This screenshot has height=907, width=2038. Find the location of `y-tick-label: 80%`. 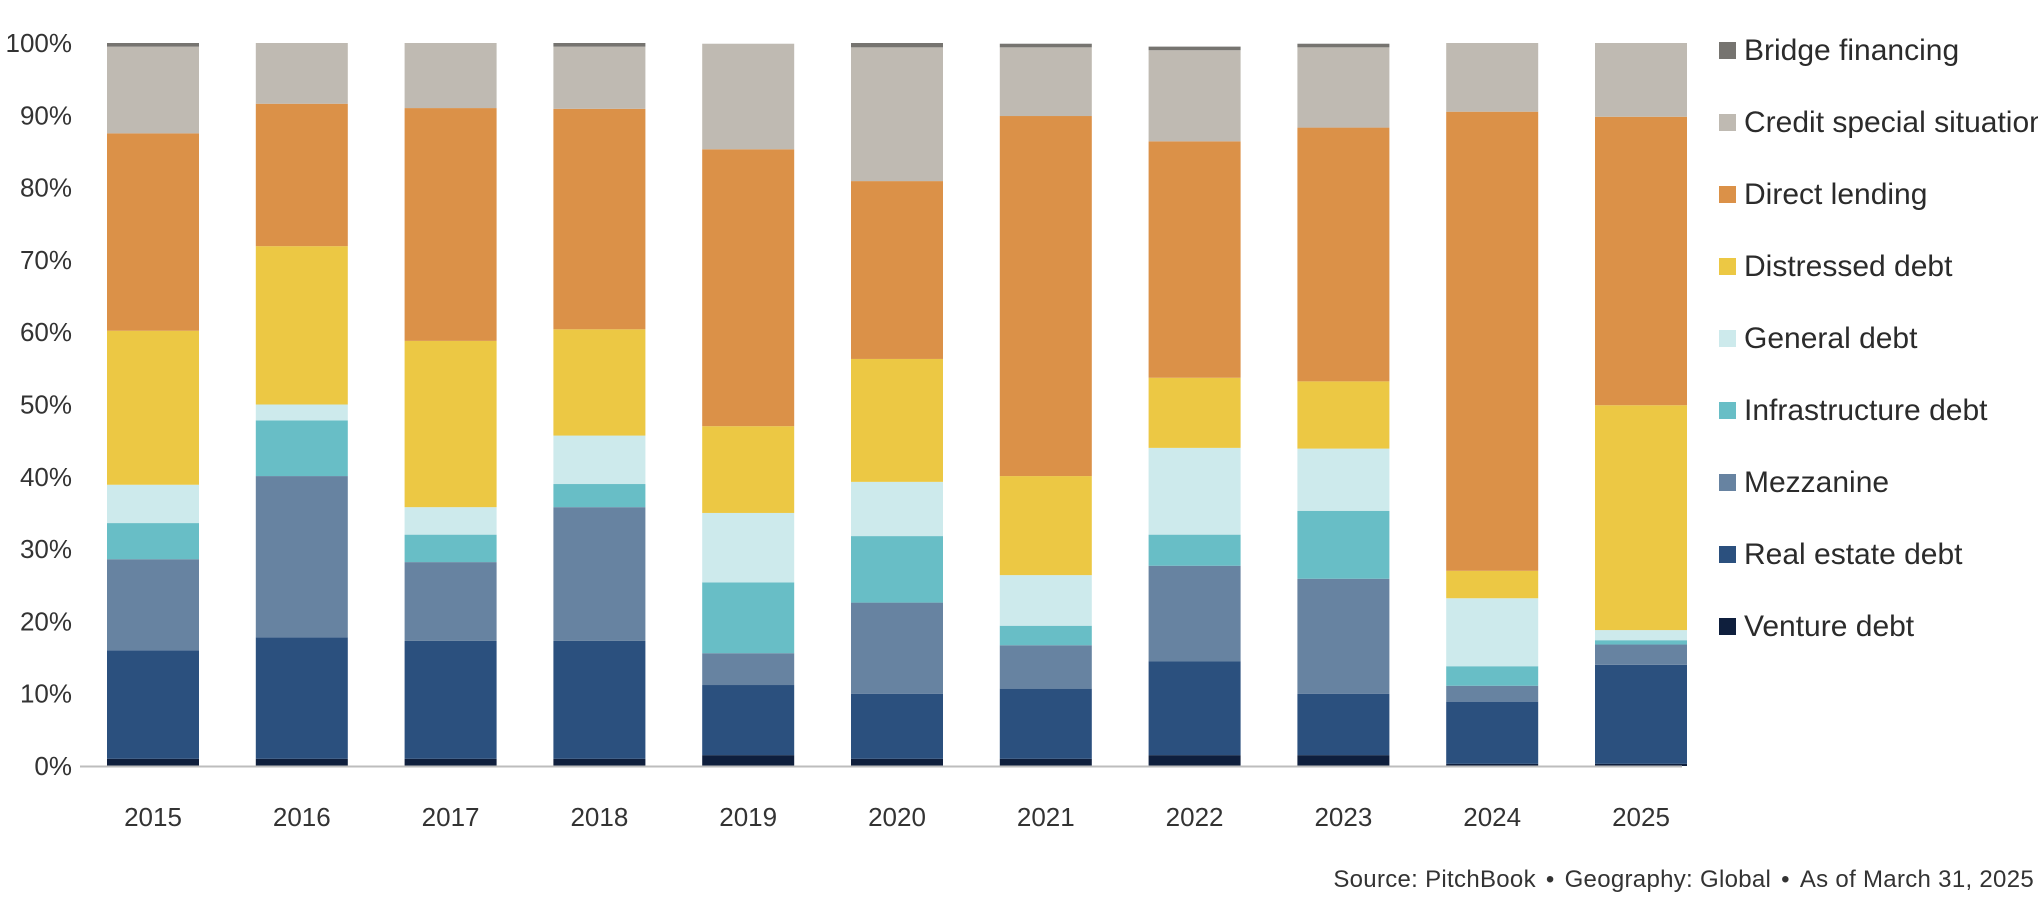

y-tick-label: 80% is located at coordinates (46, 188).